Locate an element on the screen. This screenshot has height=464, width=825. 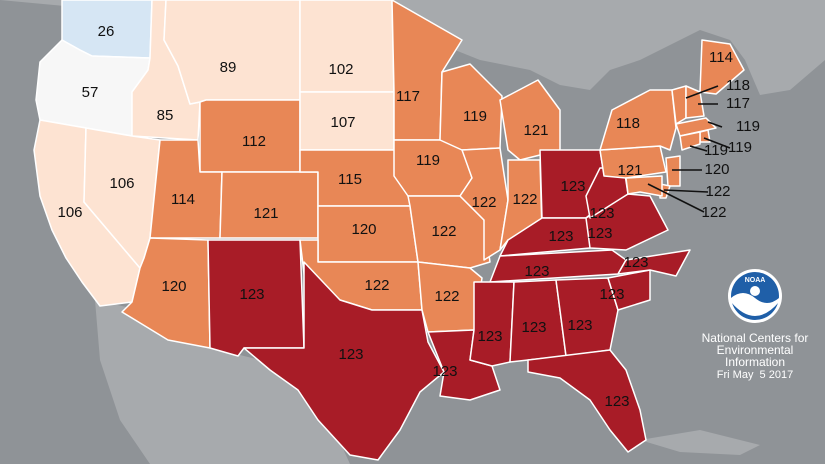
credit-date: Fri May 5 2017 is located at coordinates (755, 375).